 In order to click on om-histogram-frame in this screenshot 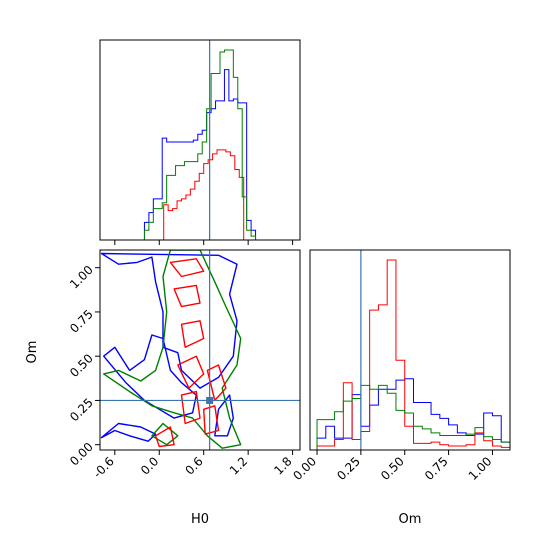, I will do `click(410, 350)`.